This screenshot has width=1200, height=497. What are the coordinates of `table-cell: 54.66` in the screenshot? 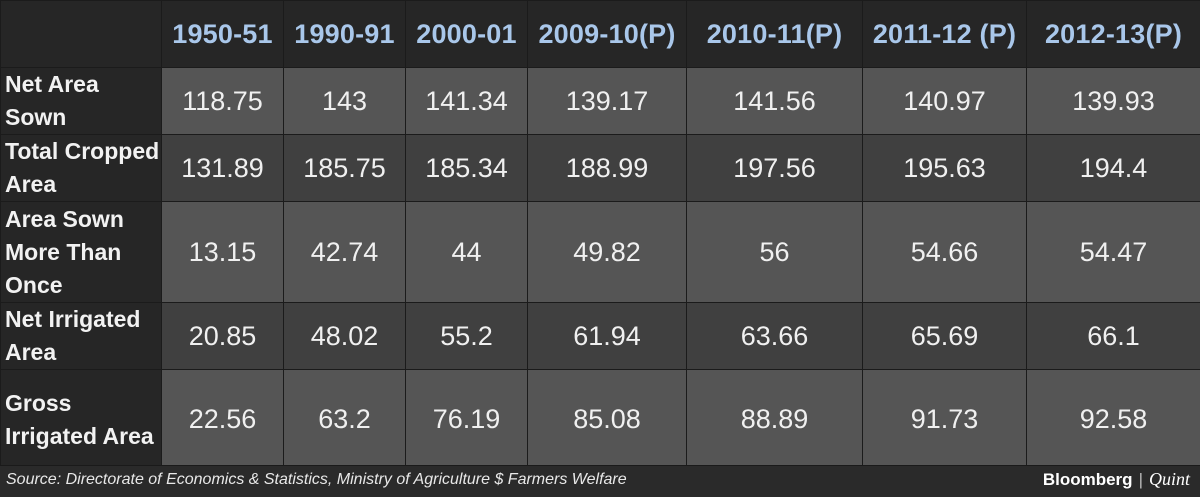 It's located at (945, 252).